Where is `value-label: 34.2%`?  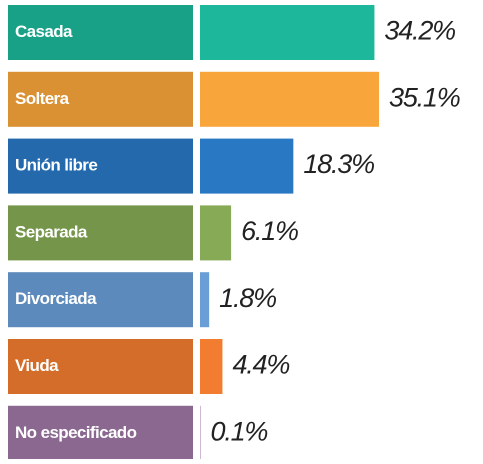
value-label: 34.2% is located at coordinates (419, 31).